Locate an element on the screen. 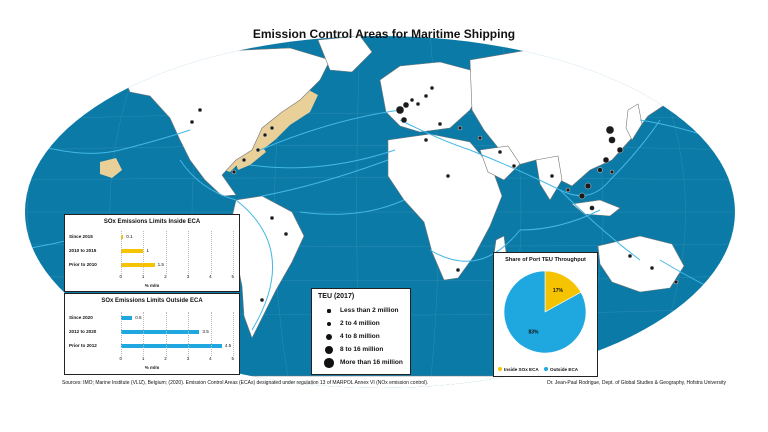 Image resolution: width=768 pixels, height=432 pixels. teu-legend-label: Less than 2 million is located at coordinates (369, 310).